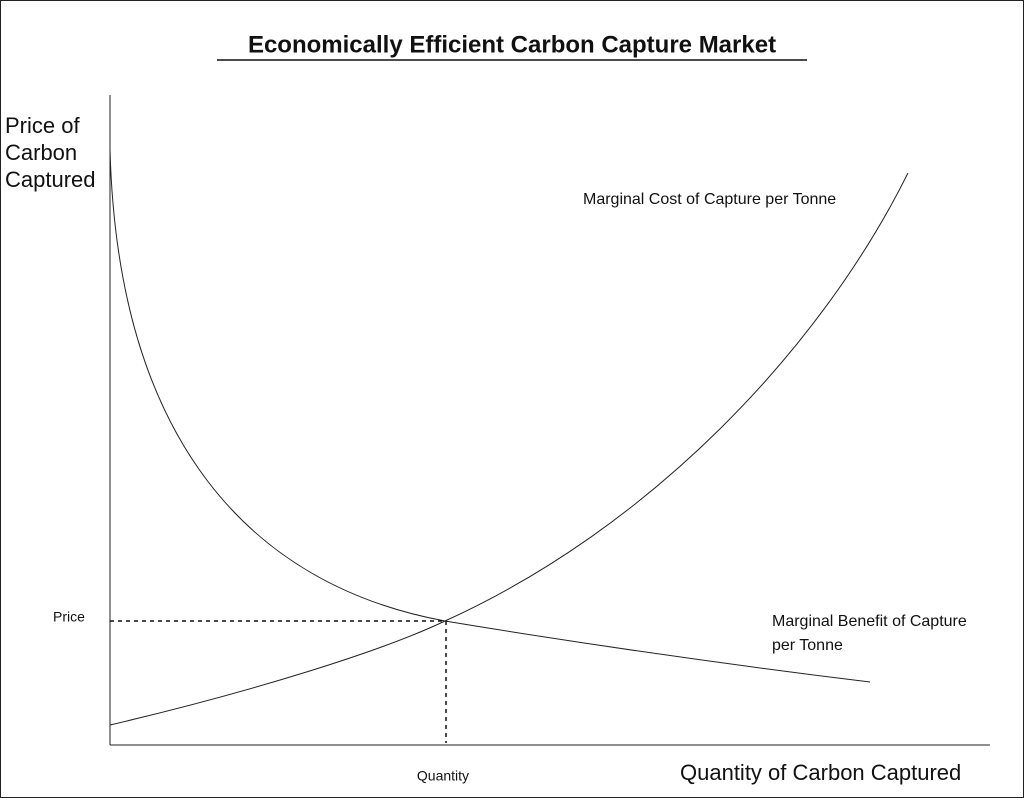 Image resolution: width=1024 pixels, height=798 pixels. I want to click on curve-label: Marginal Benefit of Capture, so click(869, 621).